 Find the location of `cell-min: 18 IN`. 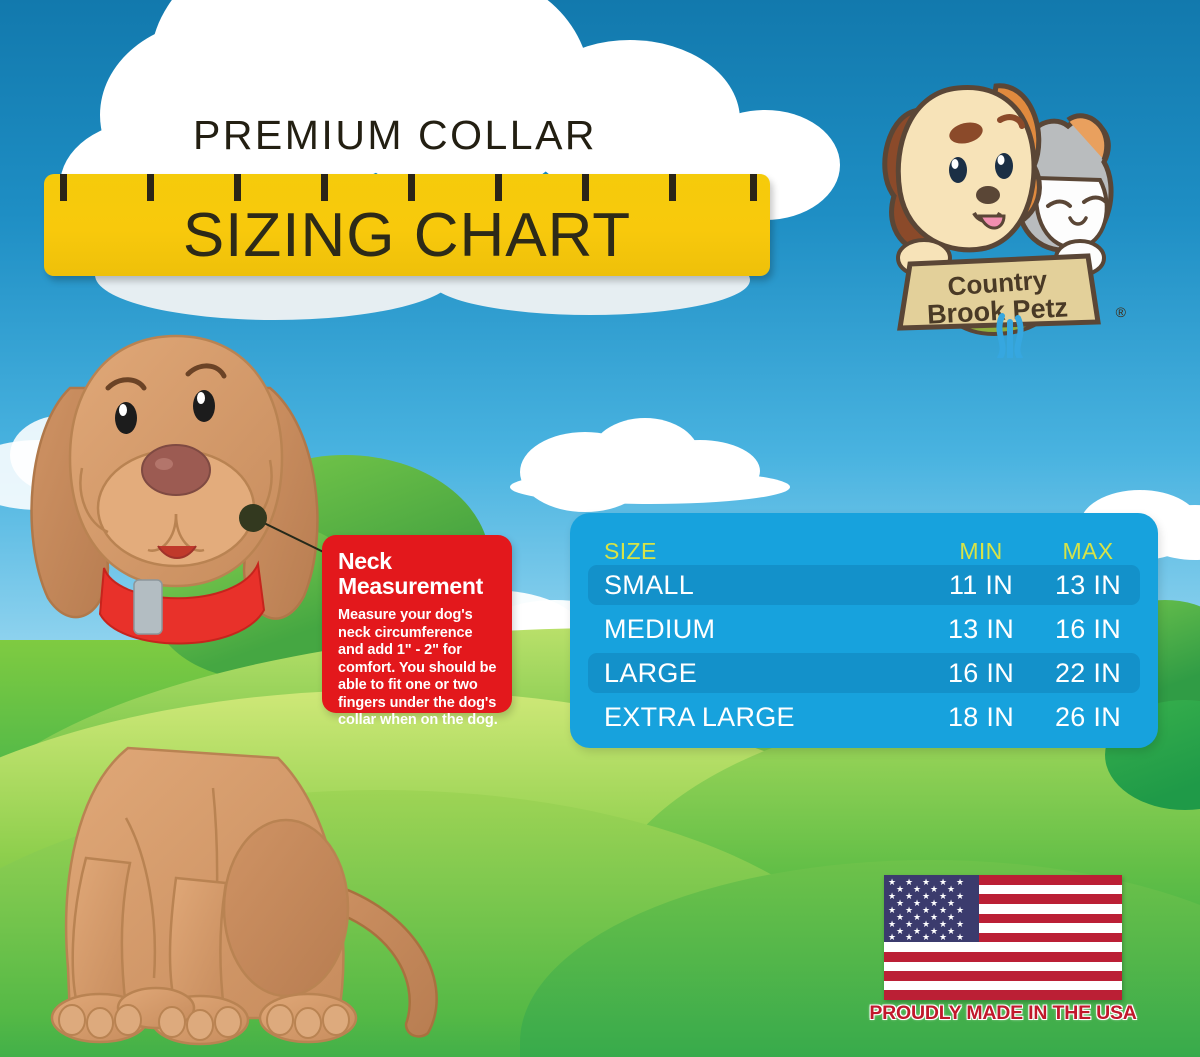

cell-min: 18 IN is located at coordinates (981, 716).